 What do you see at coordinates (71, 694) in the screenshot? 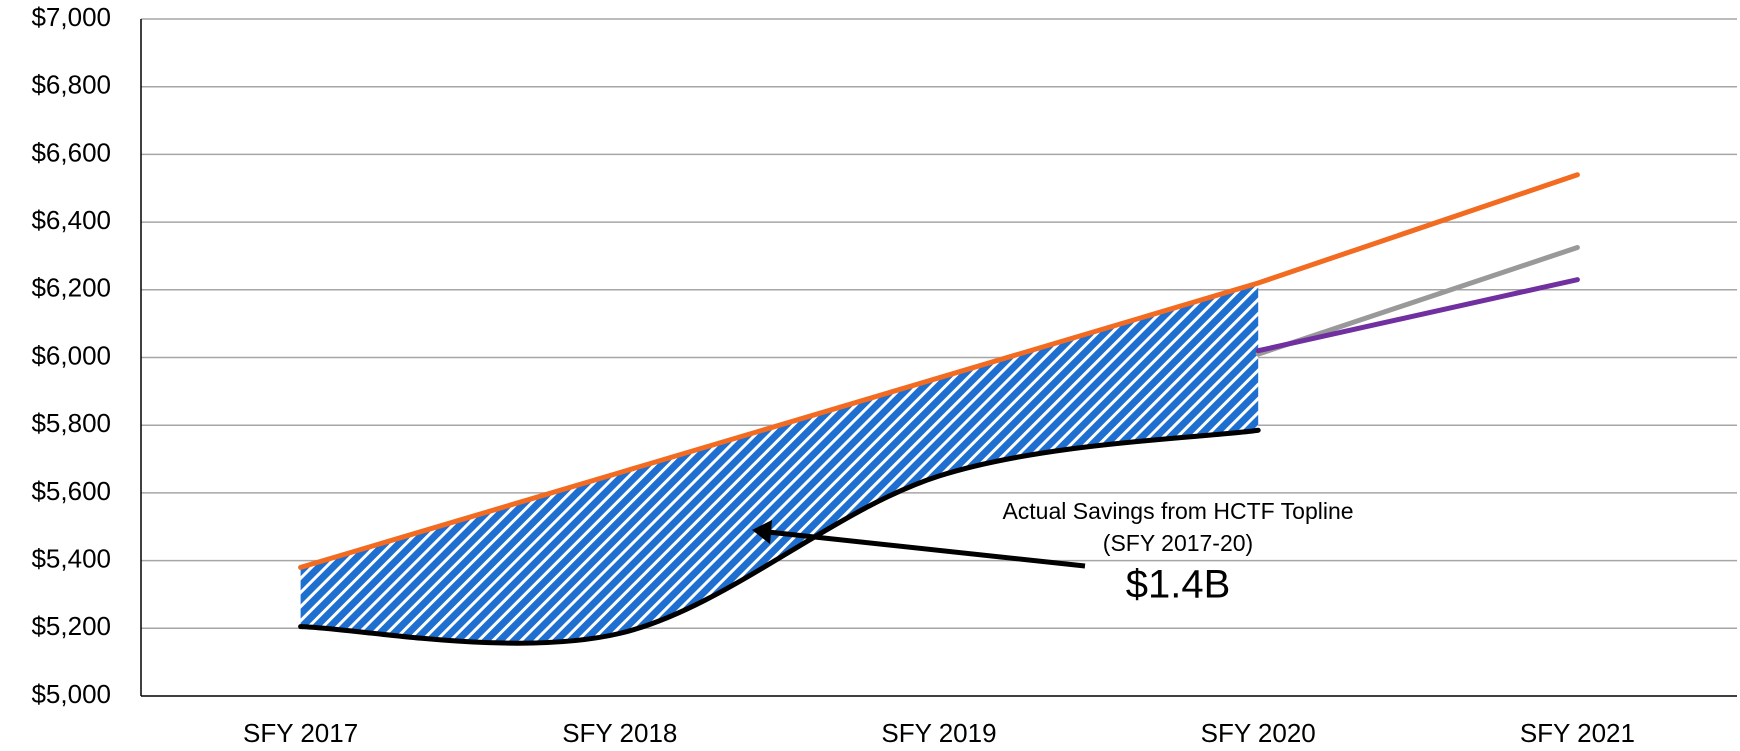
I see `y-tick-label: $5,000` at bounding box center [71, 694].